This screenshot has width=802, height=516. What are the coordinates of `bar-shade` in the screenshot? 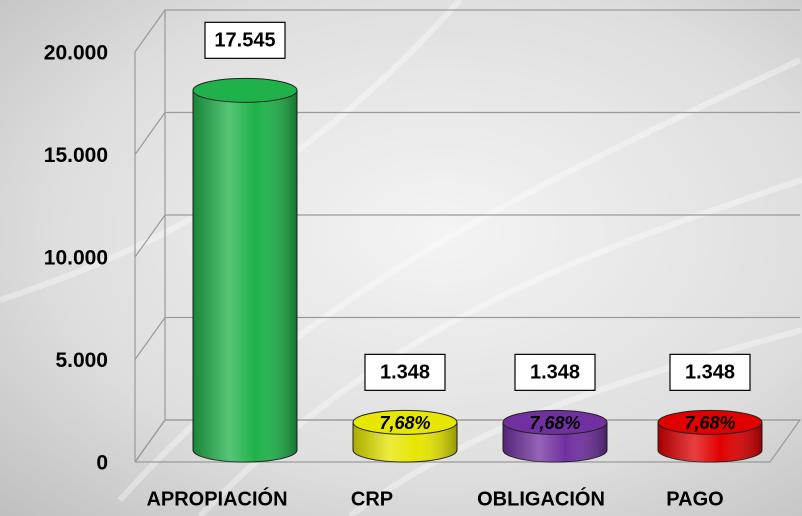 It's located at (245, 276).